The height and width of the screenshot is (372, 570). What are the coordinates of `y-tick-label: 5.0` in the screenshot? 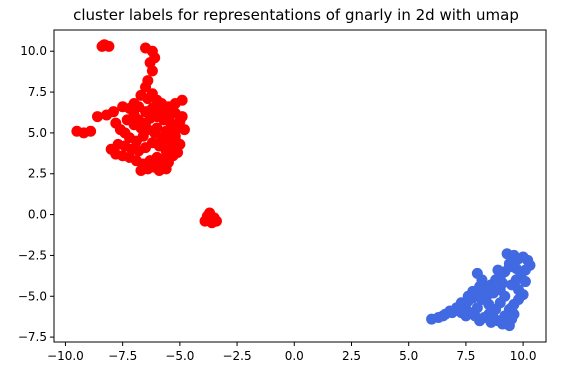 It's located at (37, 133).